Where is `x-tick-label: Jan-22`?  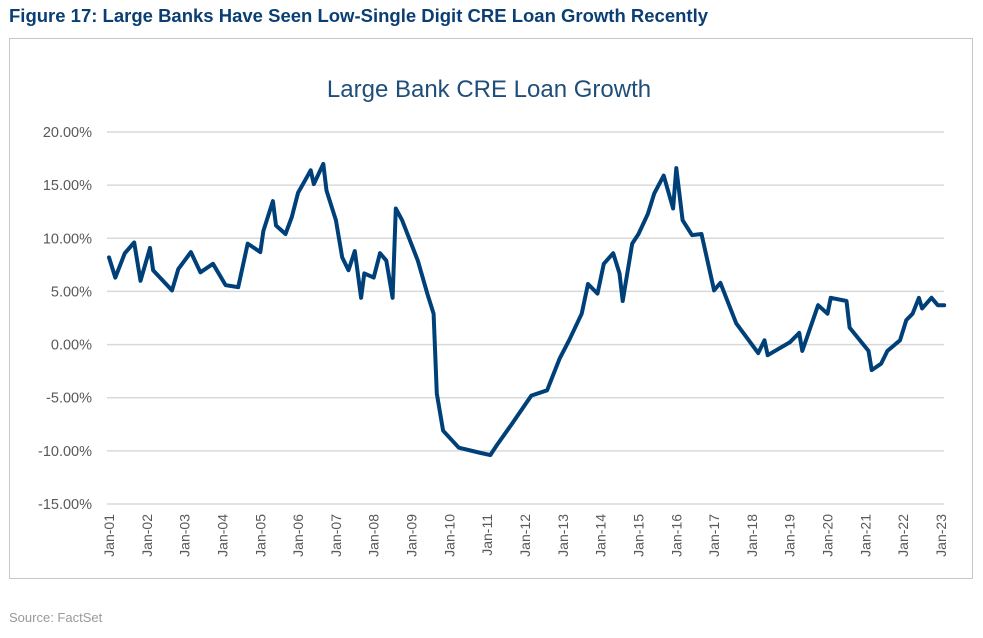 x-tick-label: Jan-22 is located at coordinates (903, 535).